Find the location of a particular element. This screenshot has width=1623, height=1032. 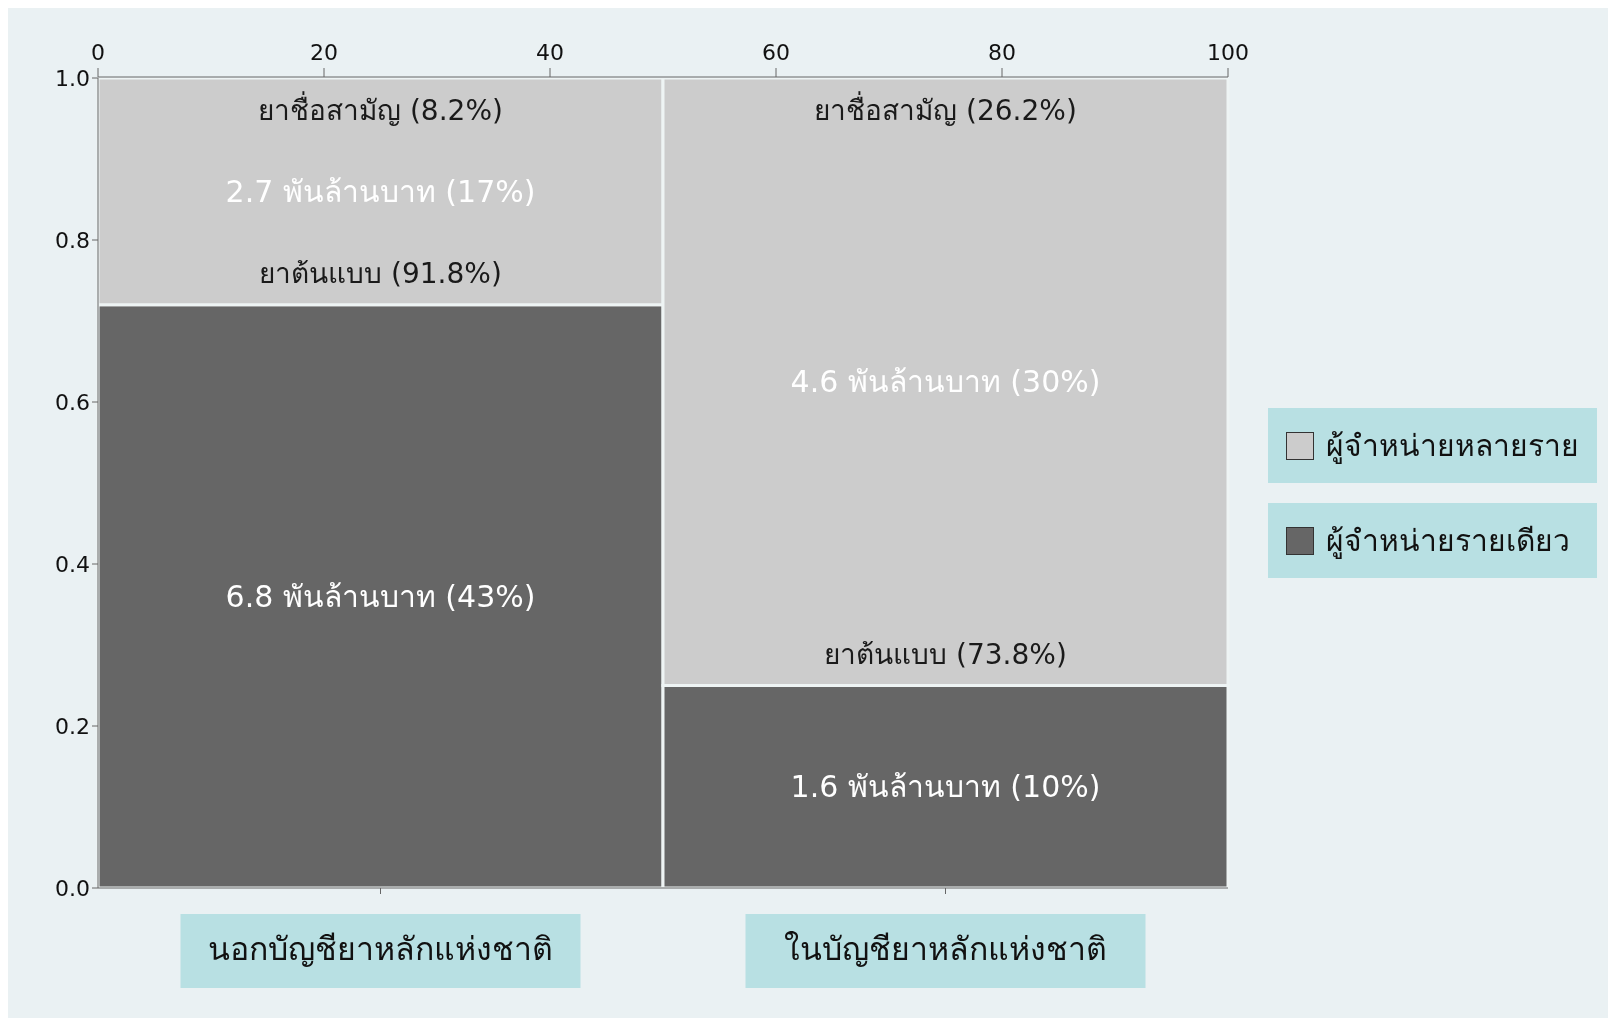

y-tick-label: 0.4 is located at coordinates (72, 564).